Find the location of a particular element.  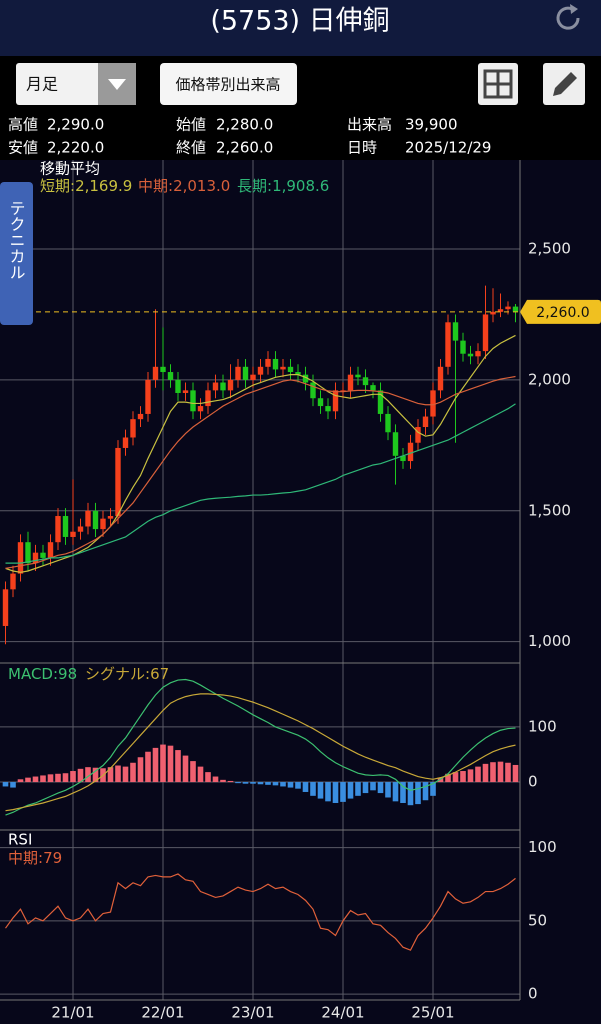

edit-button is located at coordinates (564, 84).